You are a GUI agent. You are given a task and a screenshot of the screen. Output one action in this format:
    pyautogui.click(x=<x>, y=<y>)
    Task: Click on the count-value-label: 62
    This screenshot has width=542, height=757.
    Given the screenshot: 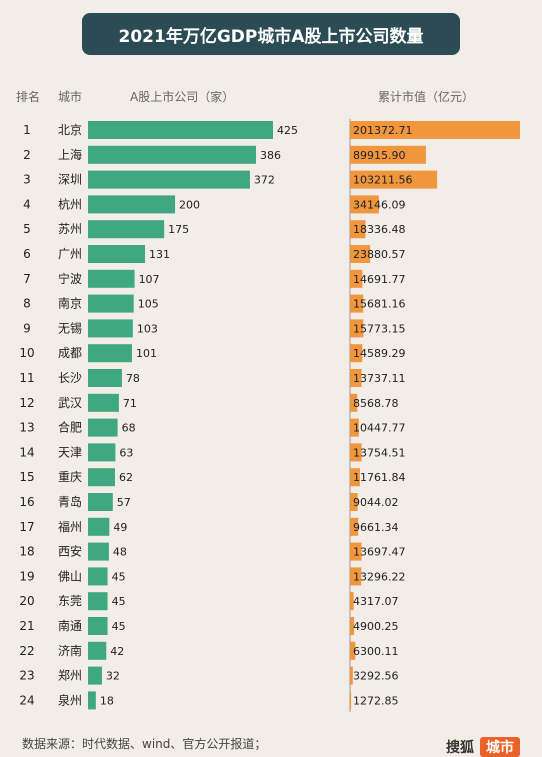 What is the action you would take?
    pyautogui.click(x=126, y=477)
    